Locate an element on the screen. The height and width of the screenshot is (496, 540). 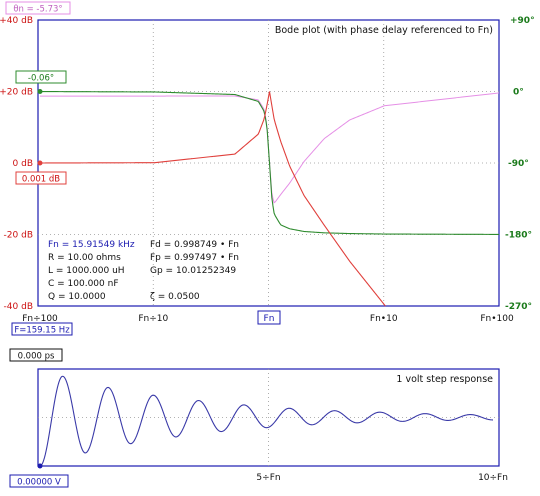
phase-marker-dot is located at coordinates (40, 91).